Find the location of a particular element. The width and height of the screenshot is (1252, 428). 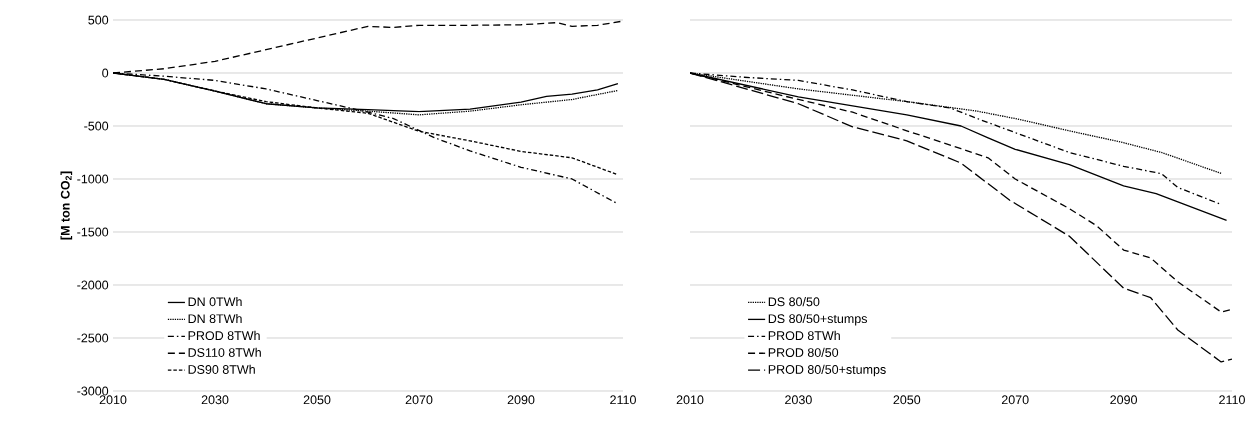

legend-label: DS 80/50 is located at coordinates (794, 301).